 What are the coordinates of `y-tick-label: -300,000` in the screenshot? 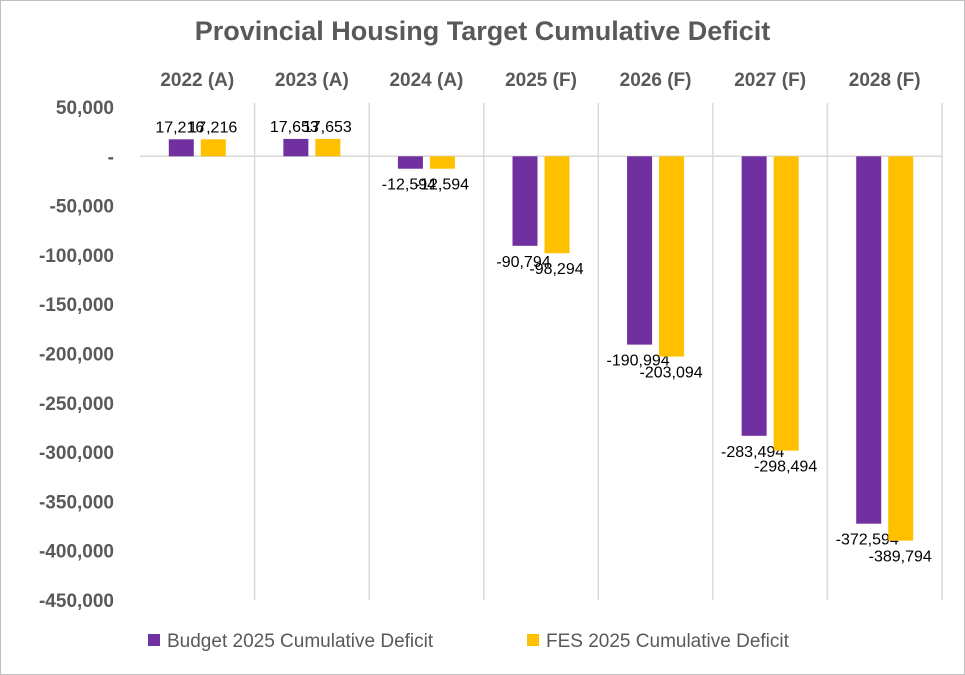 It's located at (76, 453).